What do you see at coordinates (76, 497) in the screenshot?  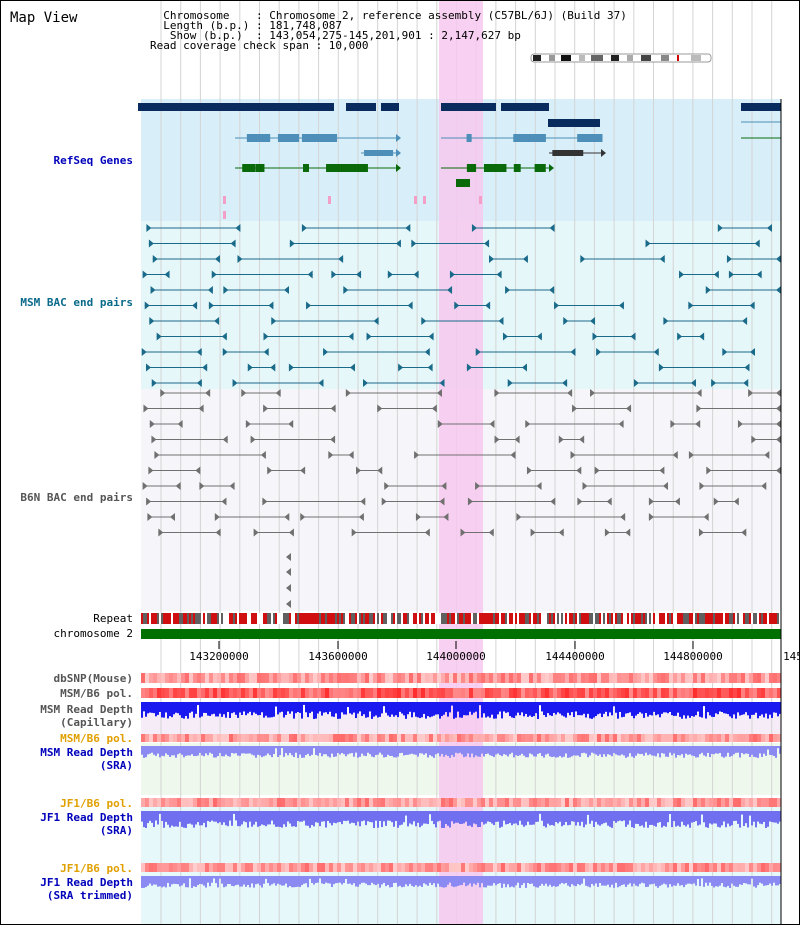 I see `track-label-b6n-bac: B6N BAC end pairs` at bounding box center [76, 497].